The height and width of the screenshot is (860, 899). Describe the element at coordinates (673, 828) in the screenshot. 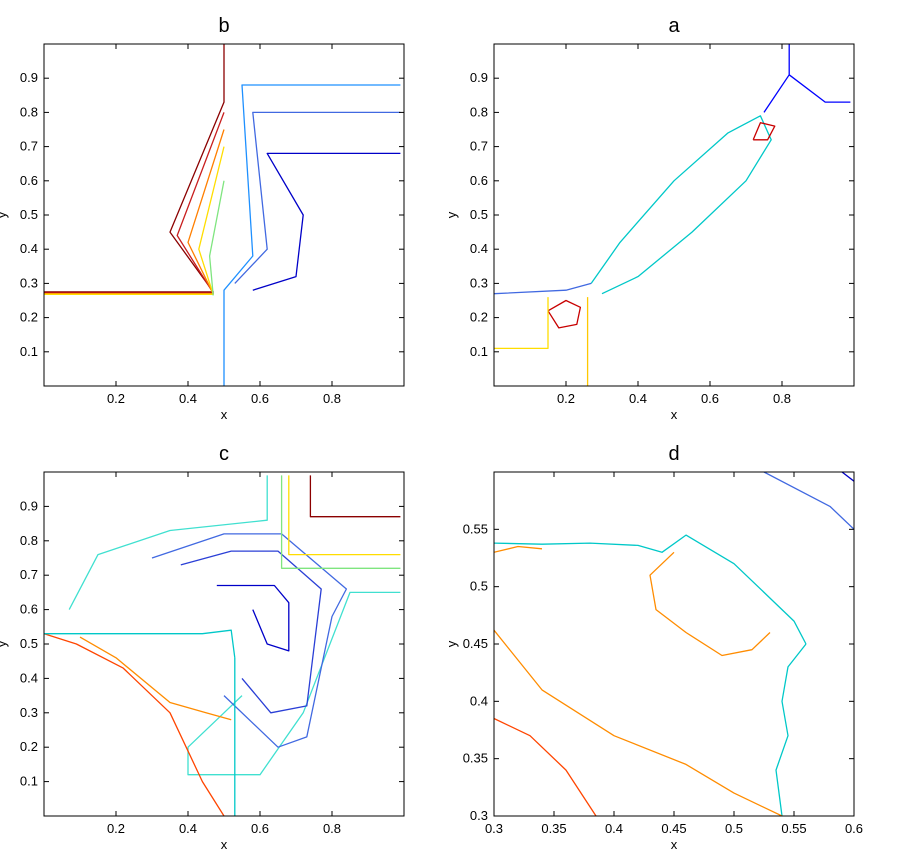

I see `x-tick-label: 0.45` at that location.